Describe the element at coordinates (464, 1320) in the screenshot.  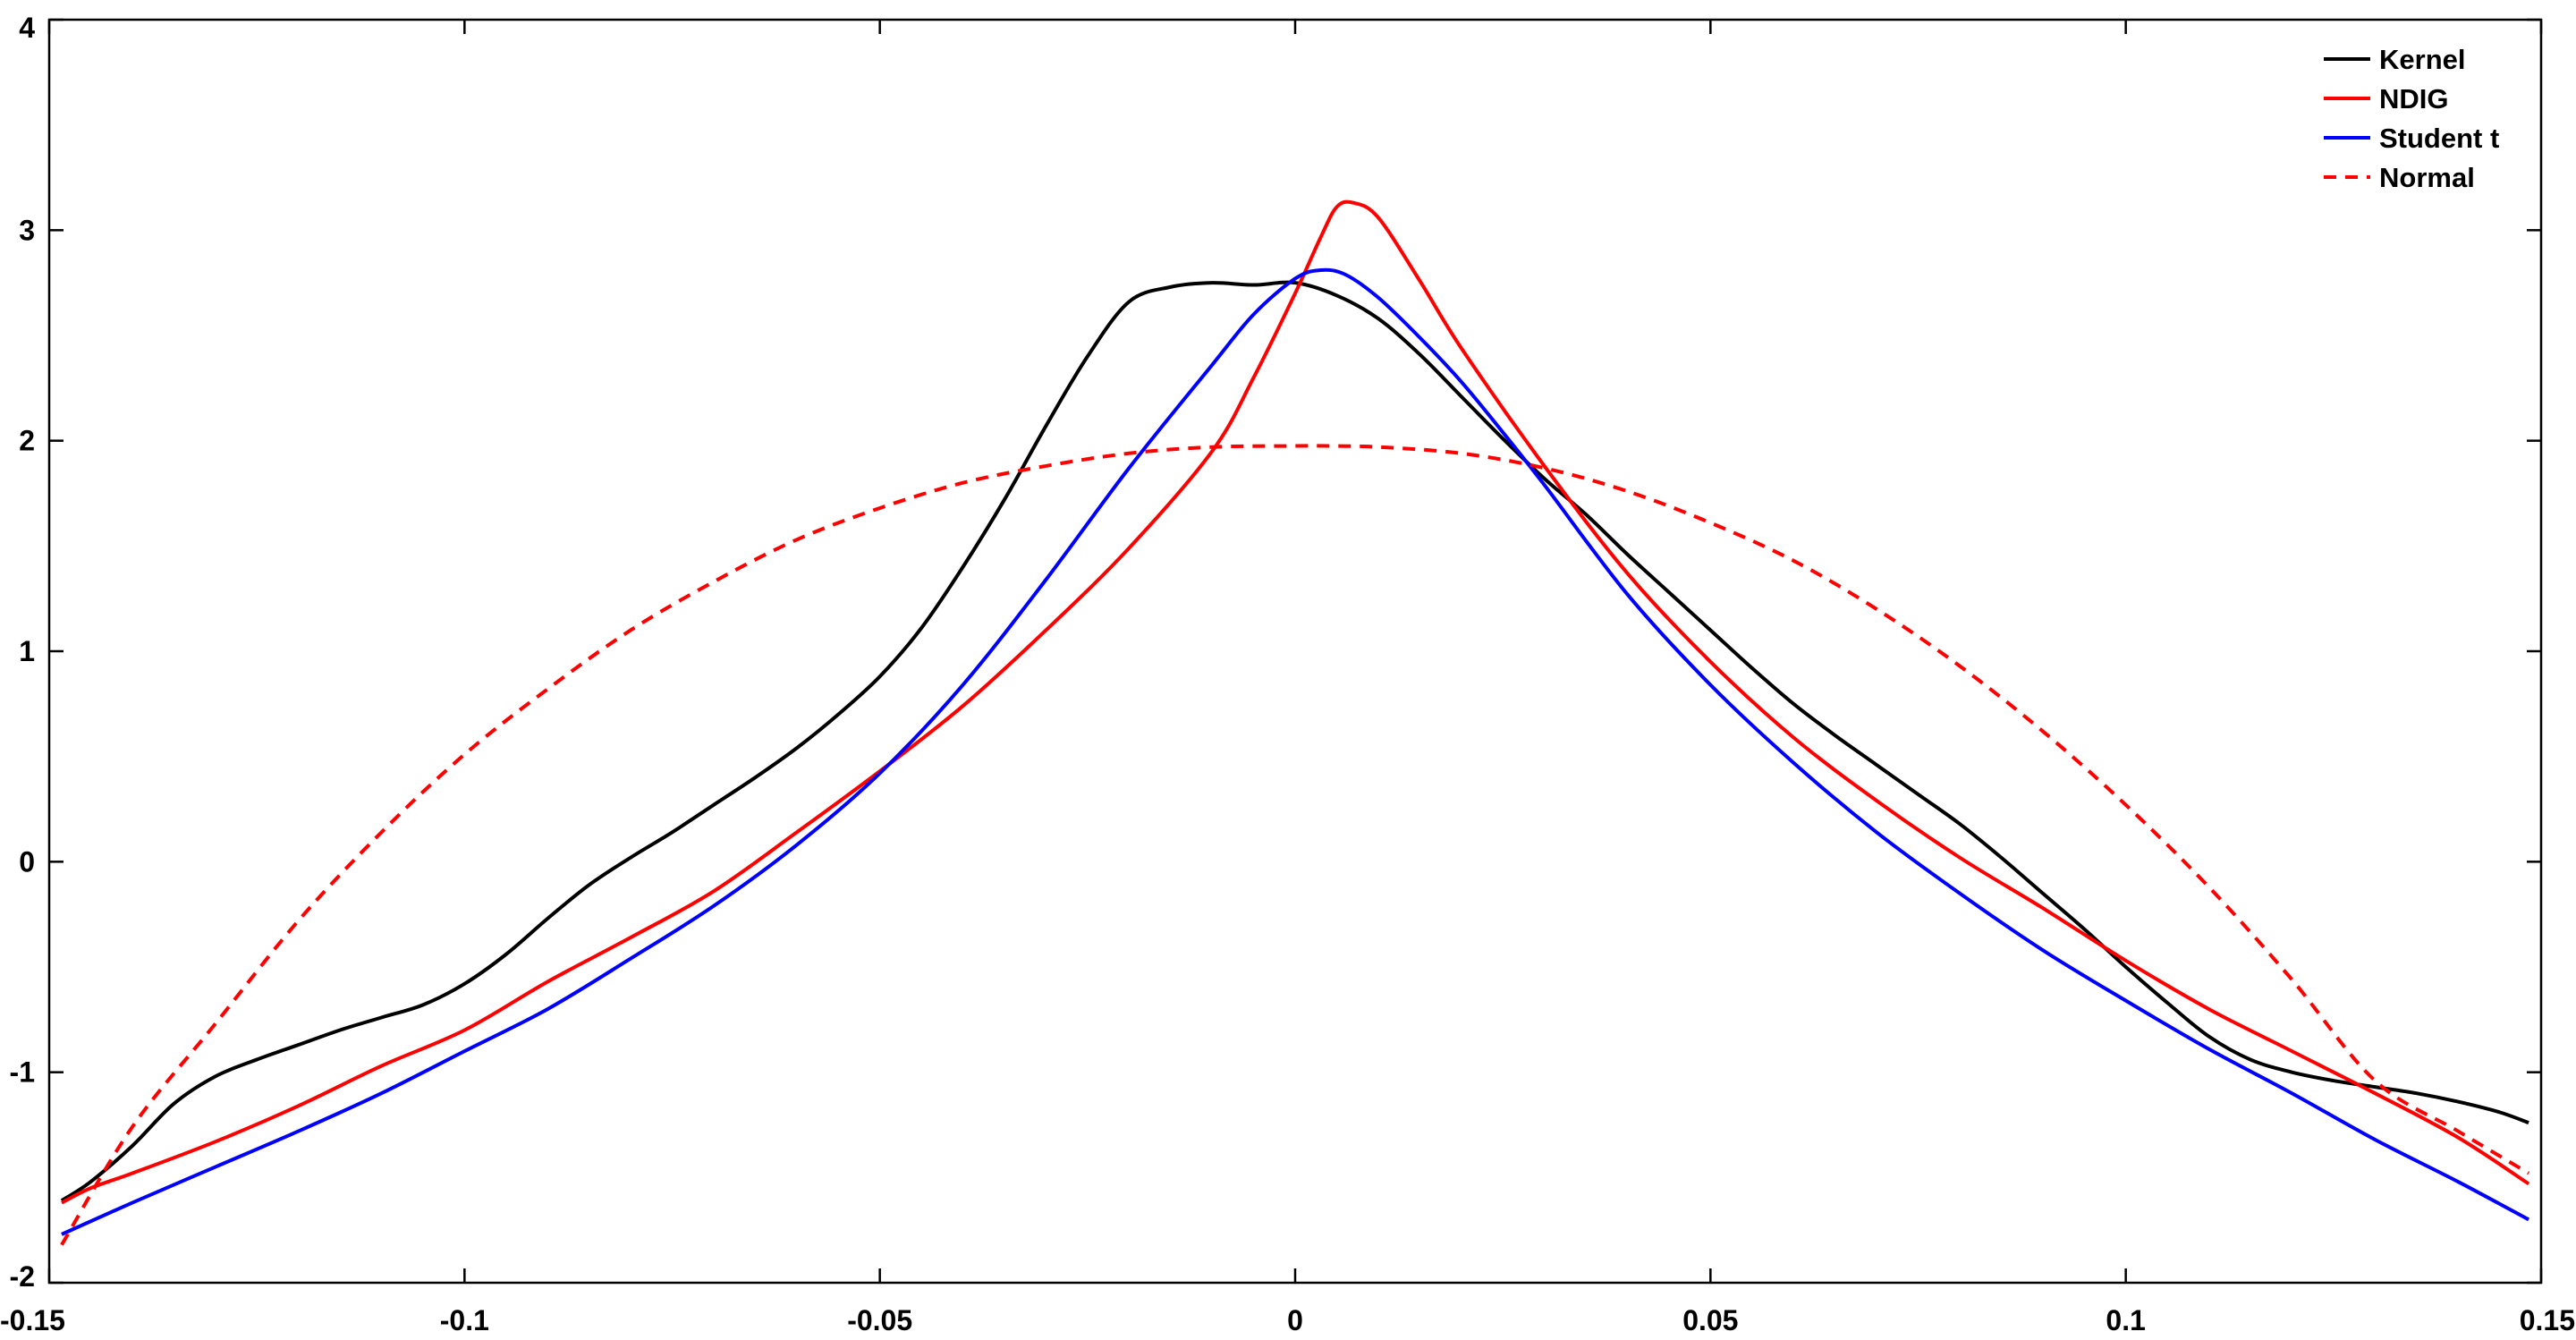
I see `x-tick-label: -0.1` at that location.